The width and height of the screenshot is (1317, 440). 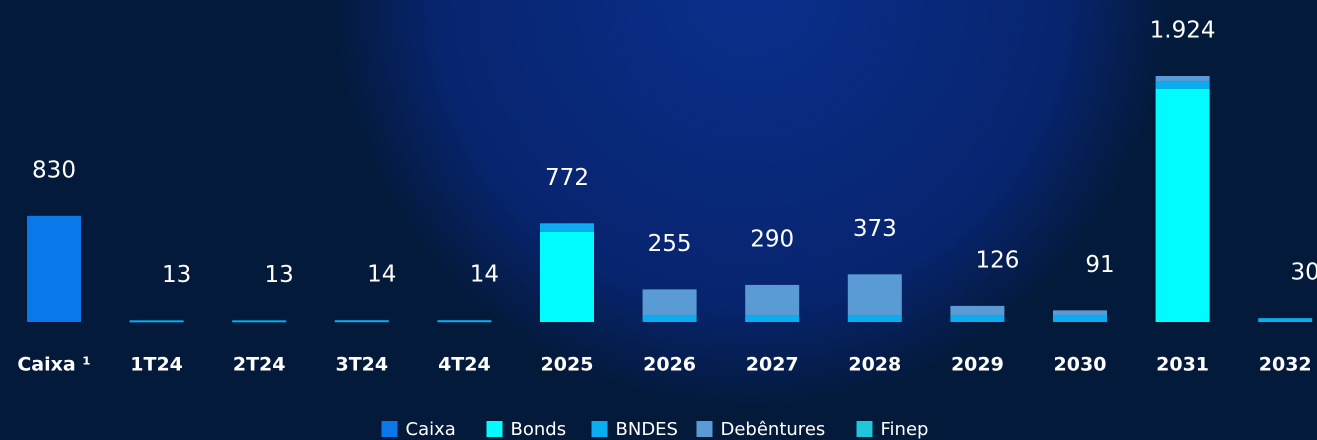 I want to click on x-tick-label: 2030, so click(x=1080, y=365).